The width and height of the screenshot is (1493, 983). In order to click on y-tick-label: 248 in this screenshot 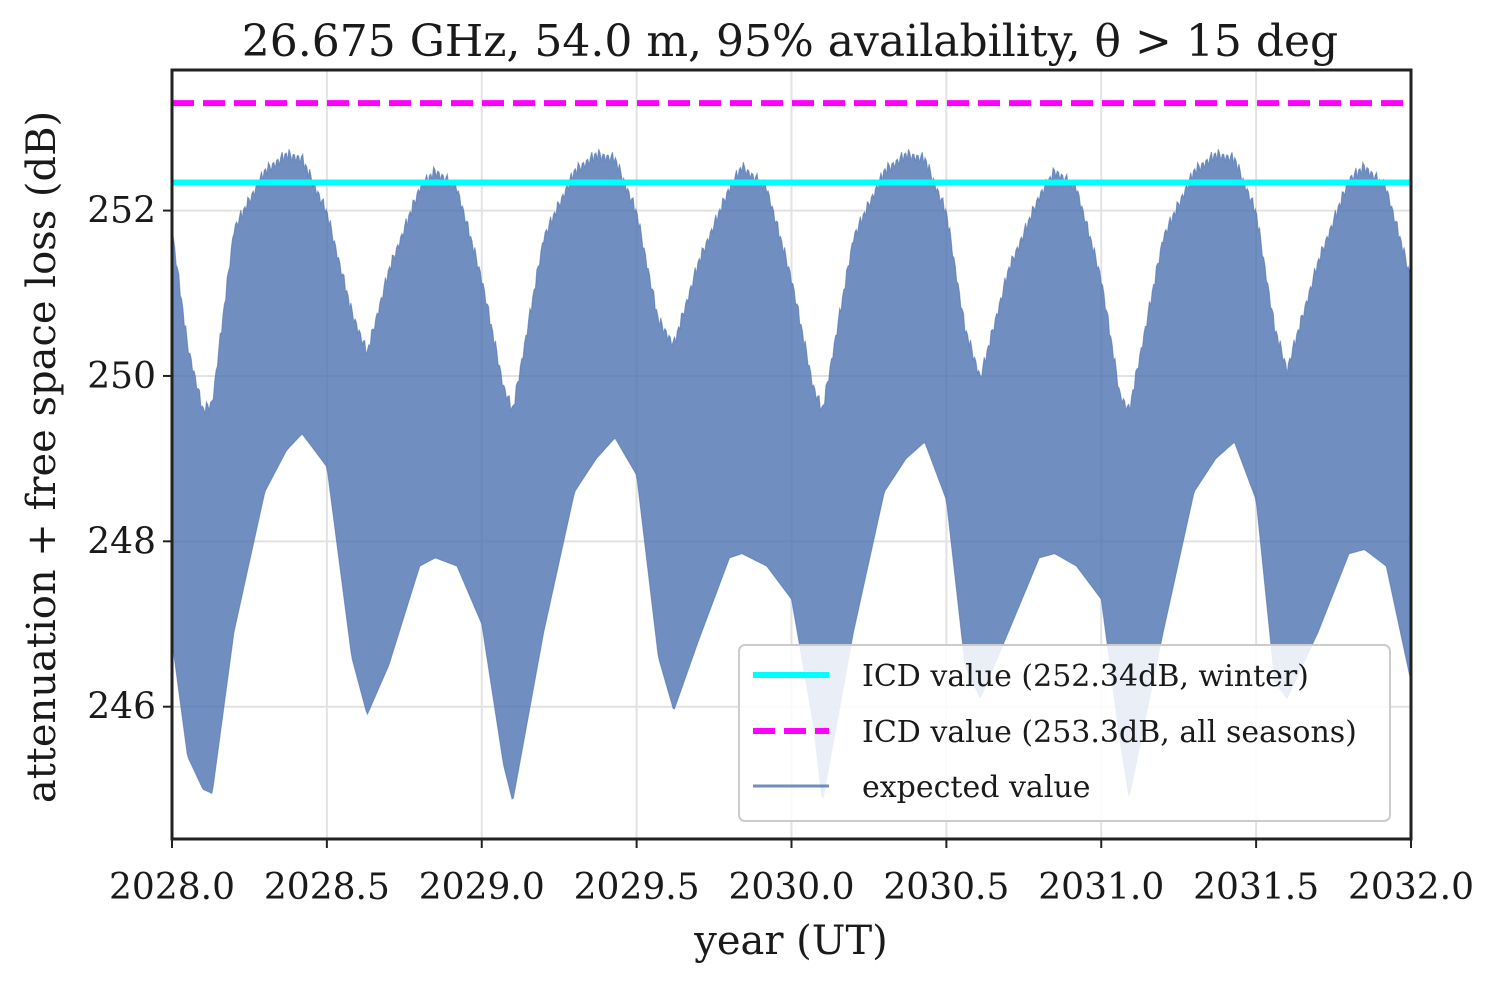, I will do `click(121, 541)`.